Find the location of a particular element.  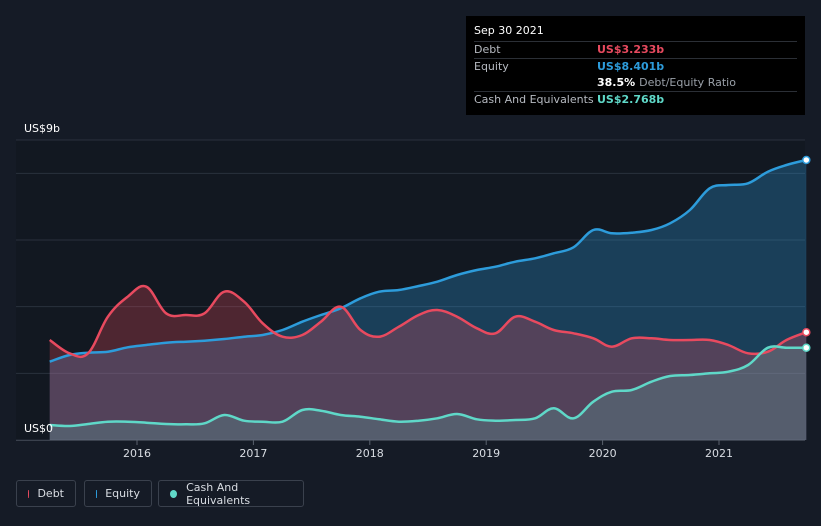

x-tick-label: 2017 is located at coordinates (253, 453).